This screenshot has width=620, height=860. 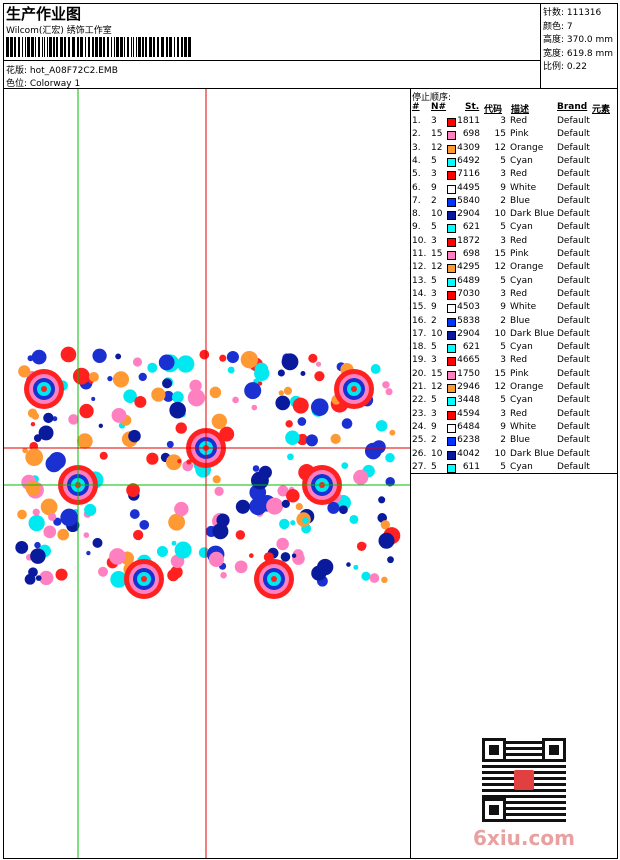 I want to click on needle: 10, so click(x=437, y=214).